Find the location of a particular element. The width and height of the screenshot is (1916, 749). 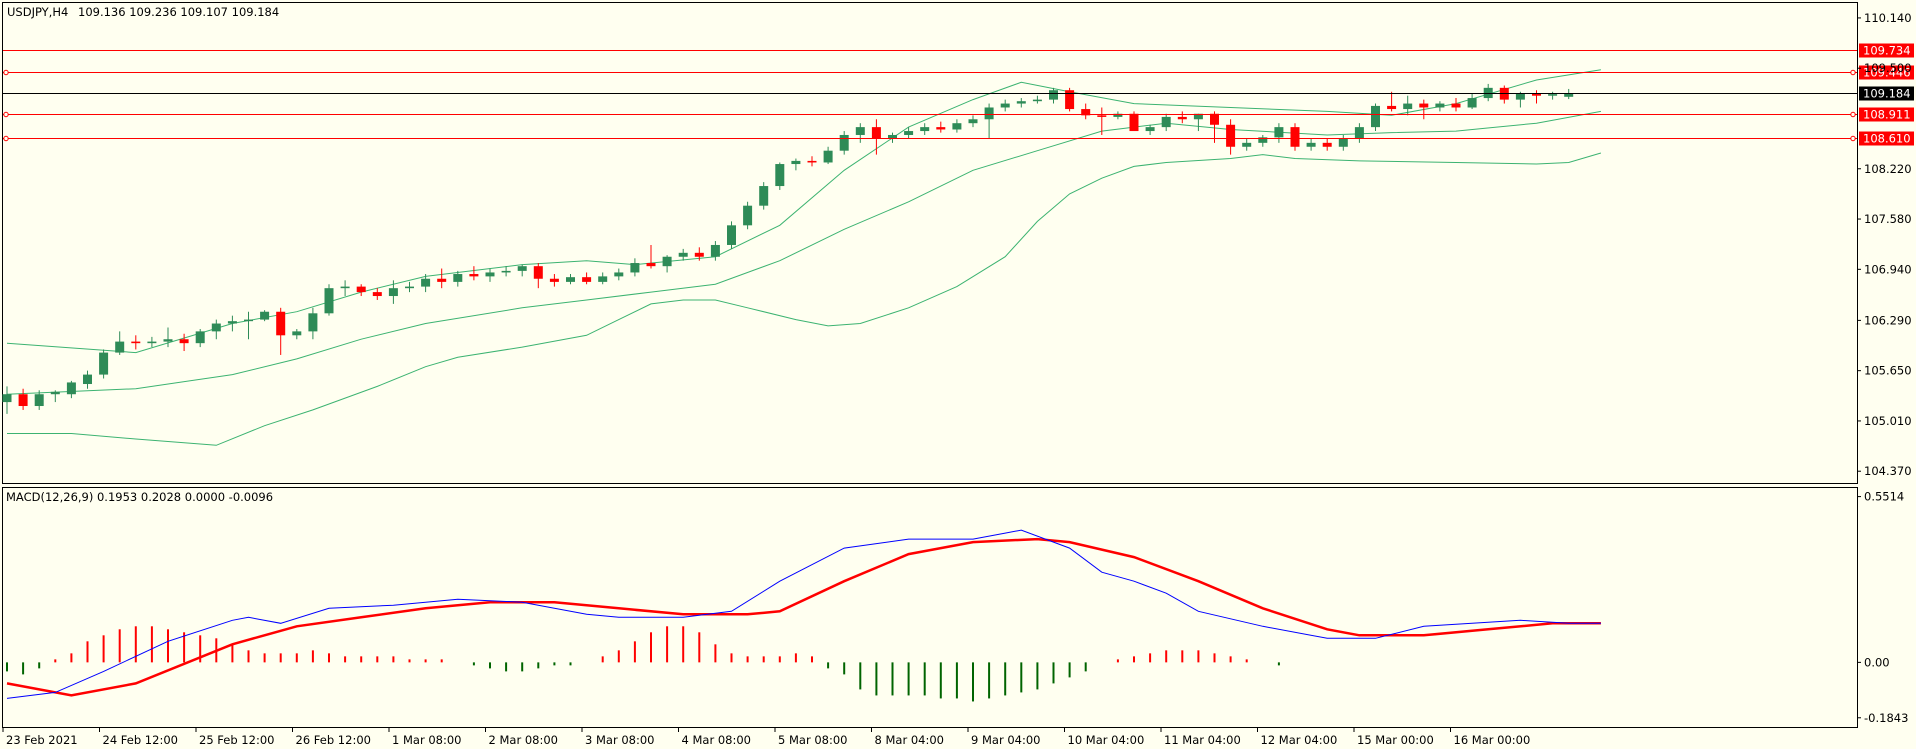

time-tick-label: 25 Feb 12:00 is located at coordinates (236, 740).